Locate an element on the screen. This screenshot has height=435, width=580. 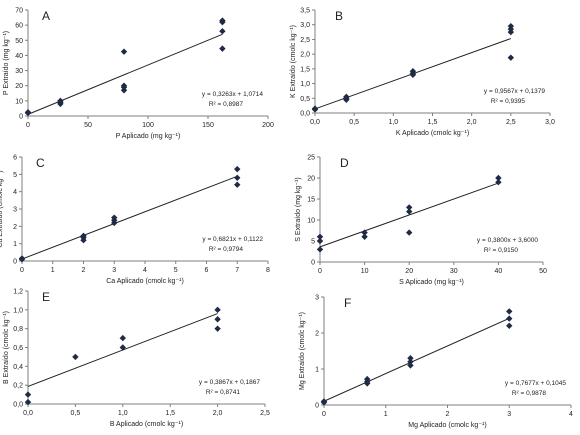
regression-equation: y = 0,3800x + 3,6000 is located at coordinates (507, 240).